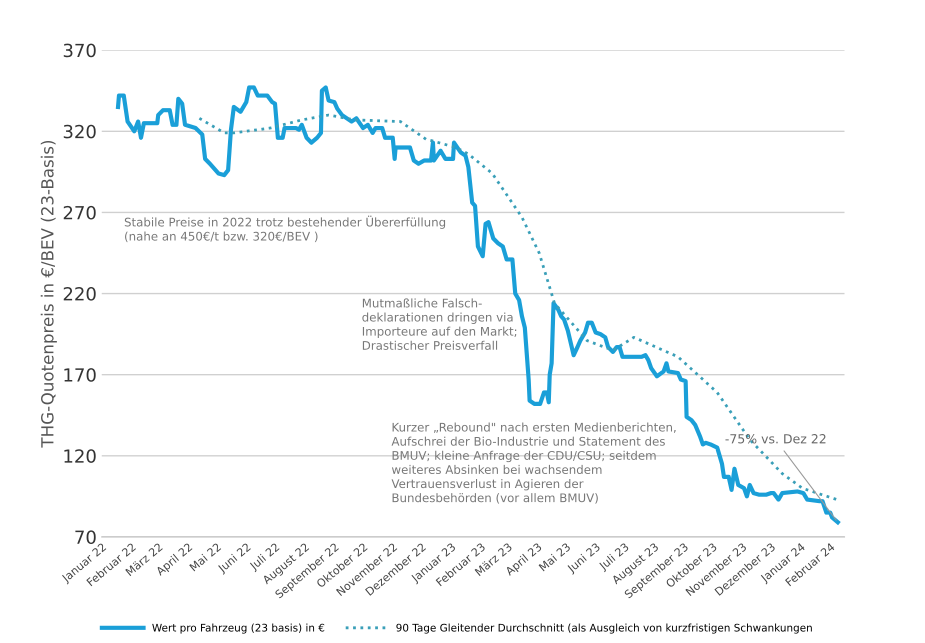  What do you see at coordinates (439, 324) in the screenshot?
I see `annotation: Mutmaßliche Falsch- deklarationen dringen via Importeure auf den Markt; Drastischer Preisverfall` at bounding box center [439, 324].